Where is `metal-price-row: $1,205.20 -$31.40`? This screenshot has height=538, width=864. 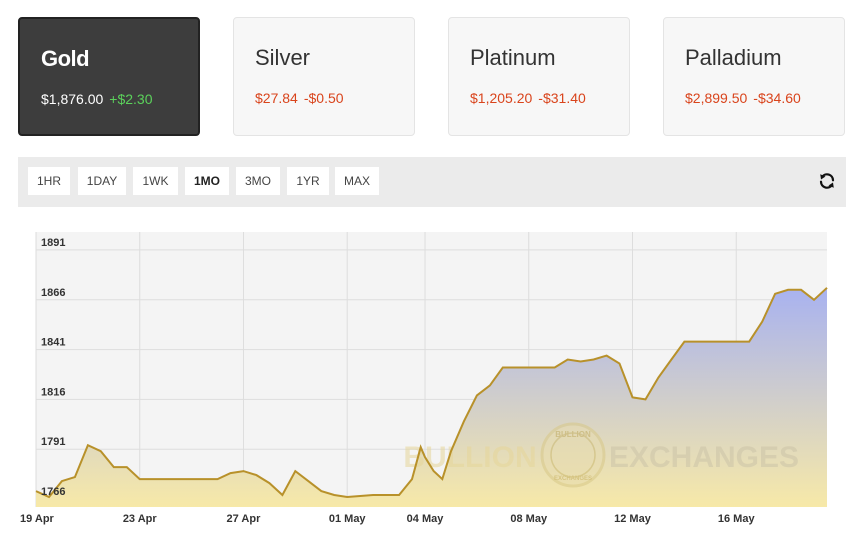
metal-price-row: $1,205.20 -$31.40 is located at coordinates (528, 98).